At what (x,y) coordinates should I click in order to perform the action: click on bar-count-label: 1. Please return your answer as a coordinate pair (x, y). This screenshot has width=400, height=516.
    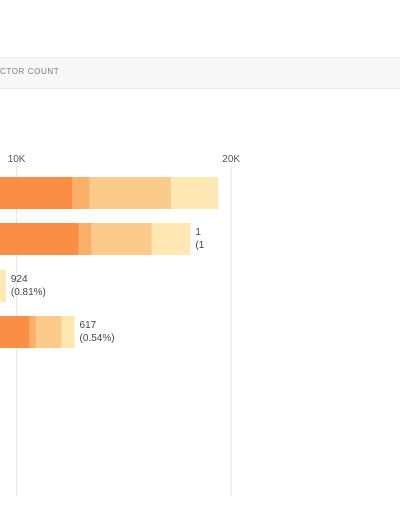
    Looking at the image, I should click on (198, 232).